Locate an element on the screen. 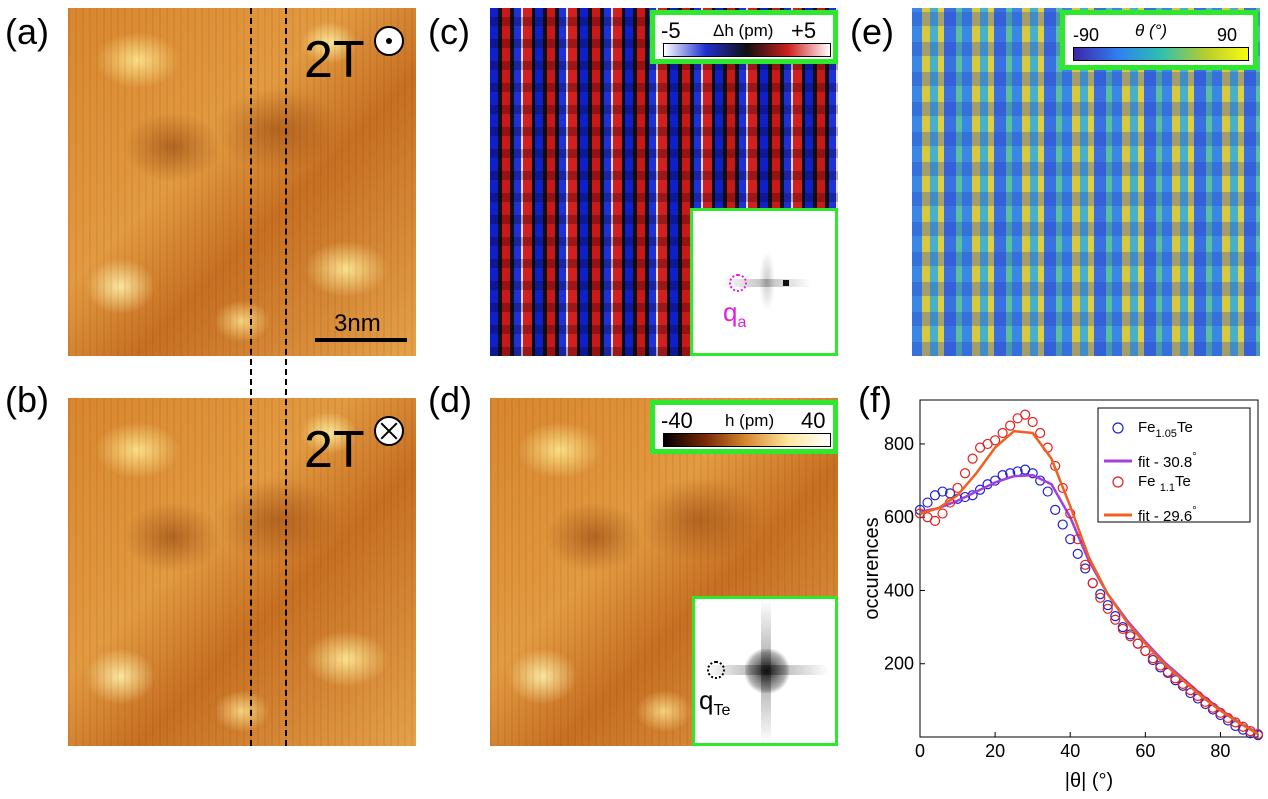 The height and width of the screenshot is (799, 1268). colorbar-d: -40 h (pm) 40 is located at coordinates (744, 427).